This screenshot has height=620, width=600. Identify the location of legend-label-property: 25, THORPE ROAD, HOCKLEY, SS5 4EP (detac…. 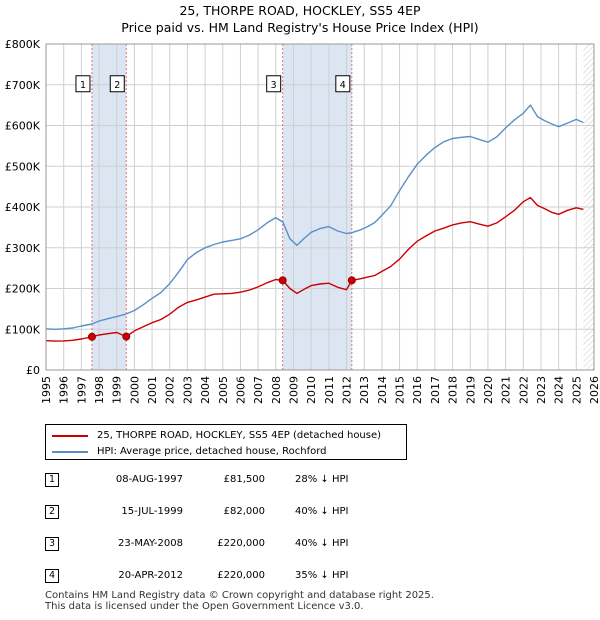
(239, 435).